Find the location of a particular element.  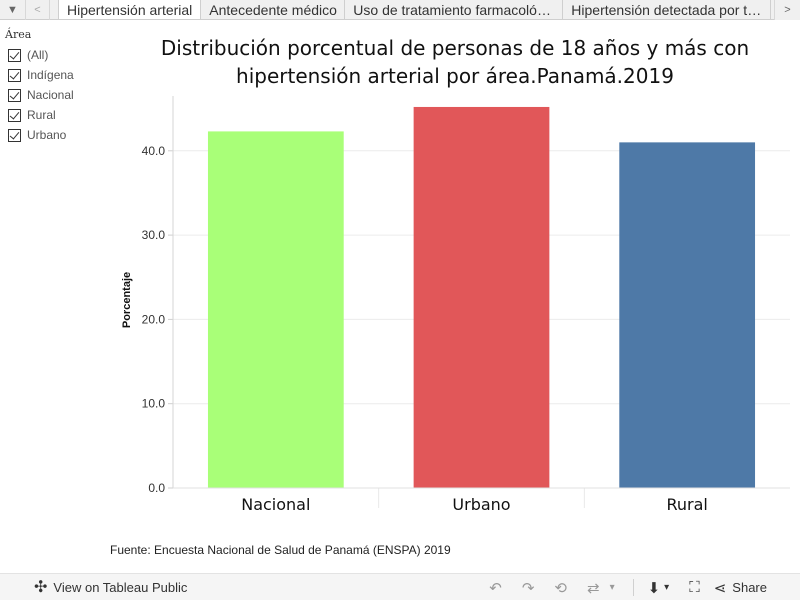

tab-hipertension-arterial: Hipertensión arterial is located at coordinates (130, 9).